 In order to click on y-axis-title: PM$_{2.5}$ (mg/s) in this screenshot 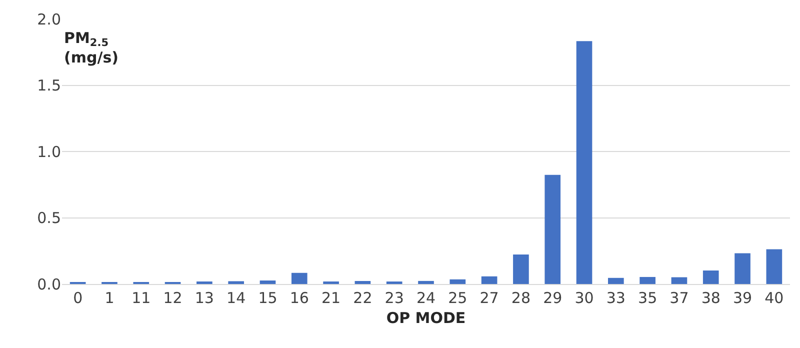, I will do `click(91, 47)`.